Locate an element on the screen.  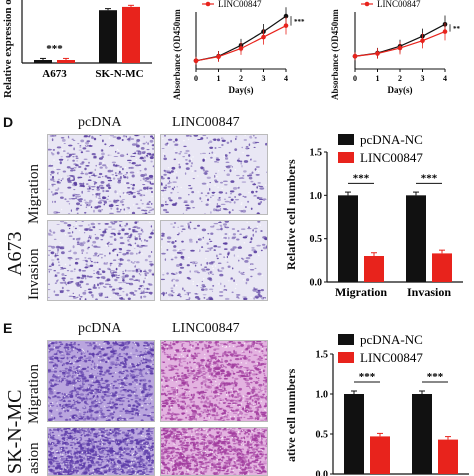
y-tick-label: 0.0 is located at coordinates (322, 473).